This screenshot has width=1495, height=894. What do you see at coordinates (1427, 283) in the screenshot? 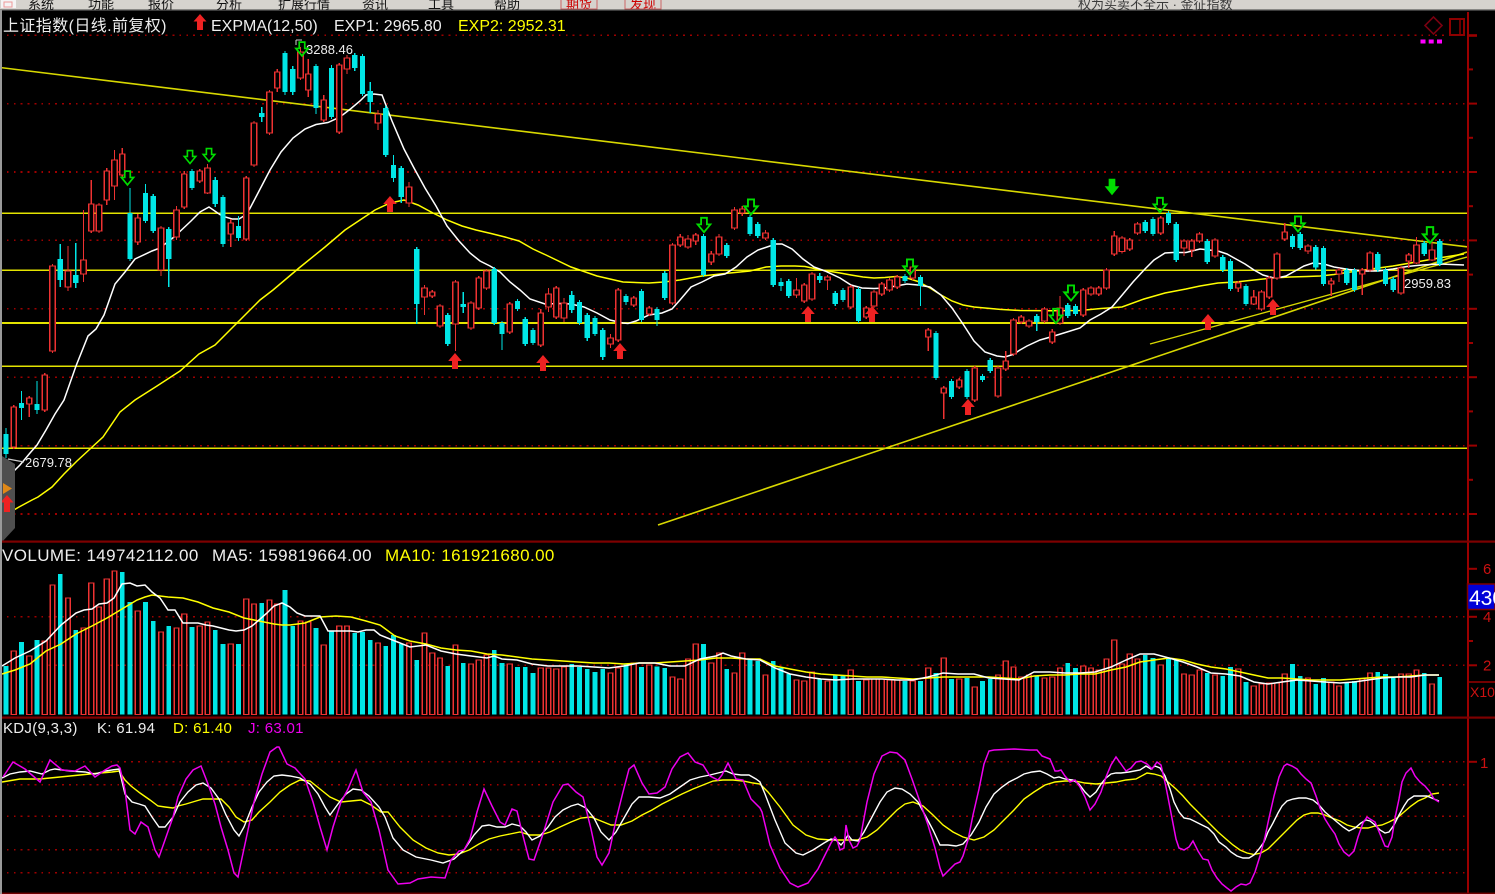
I see `svg-text: 2959.83` at bounding box center [1427, 283].